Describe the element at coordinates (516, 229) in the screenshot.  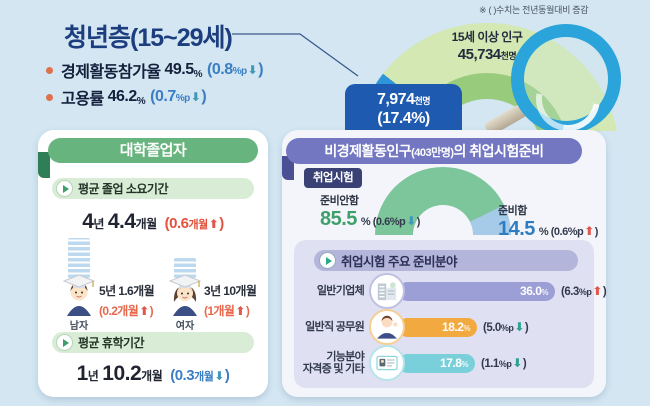
I see `preparing-value: 14.5` at that location.